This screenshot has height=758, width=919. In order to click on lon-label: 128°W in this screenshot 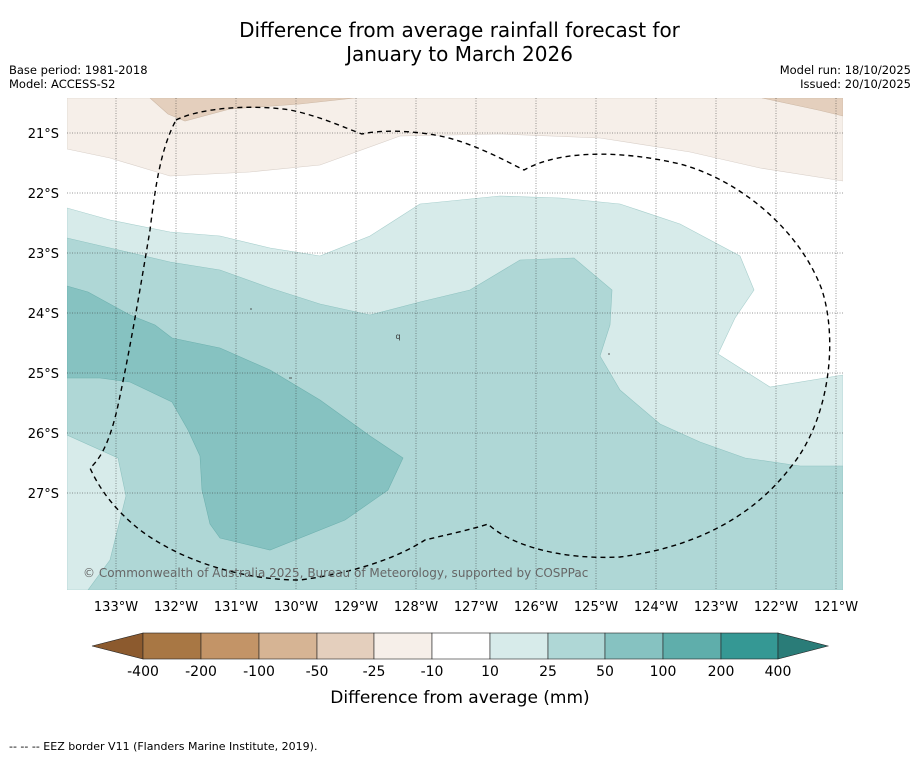, I will do `click(416, 607)`.